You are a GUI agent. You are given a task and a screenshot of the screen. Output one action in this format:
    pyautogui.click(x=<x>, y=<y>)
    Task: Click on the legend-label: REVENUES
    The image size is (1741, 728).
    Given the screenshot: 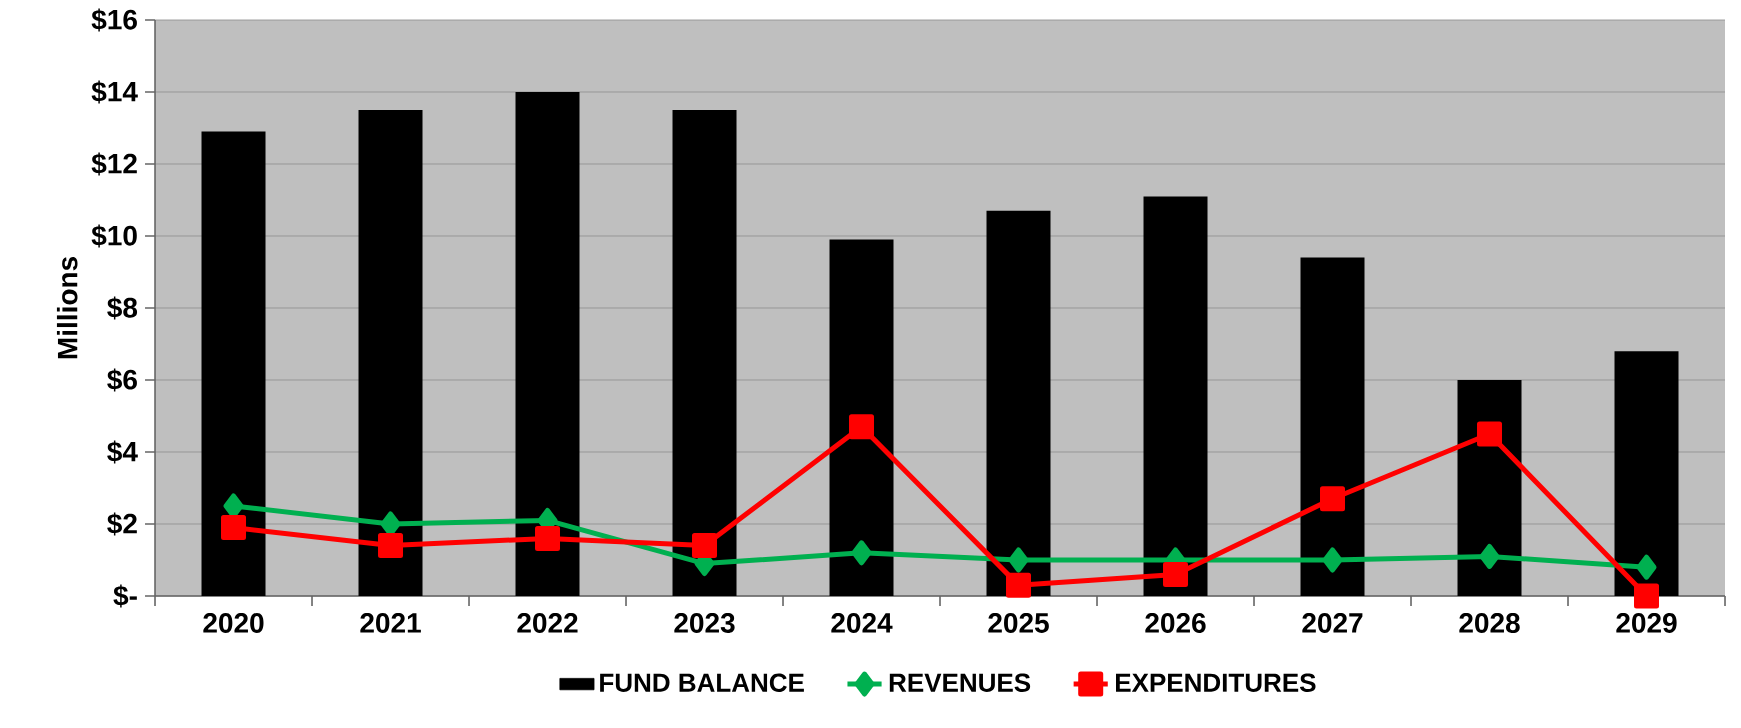 What is the action you would take?
    pyautogui.click(x=960, y=682)
    